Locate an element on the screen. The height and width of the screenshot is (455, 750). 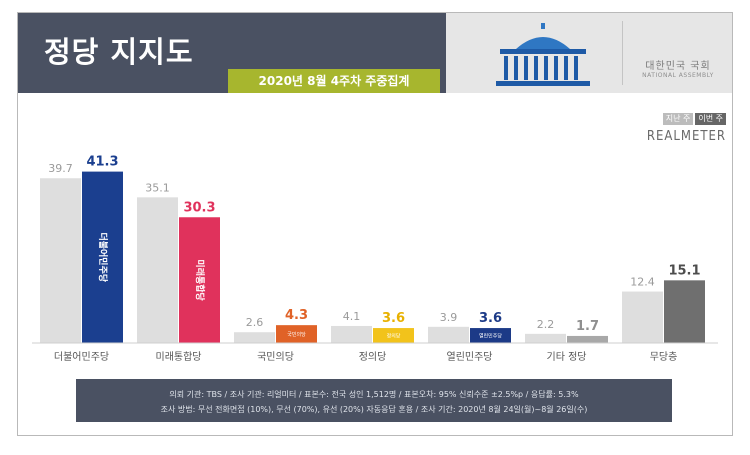
data-label-this-week: 41.3 is located at coordinates (102, 162).